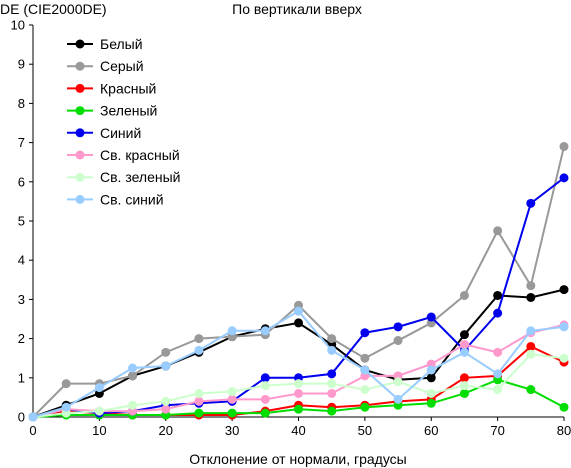 The width and height of the screenshot is (571, 468). What do you see at coordinates (21, 142) in the screenshot?
I see `y-tick-label: 7` at bounding box center [21, 142].